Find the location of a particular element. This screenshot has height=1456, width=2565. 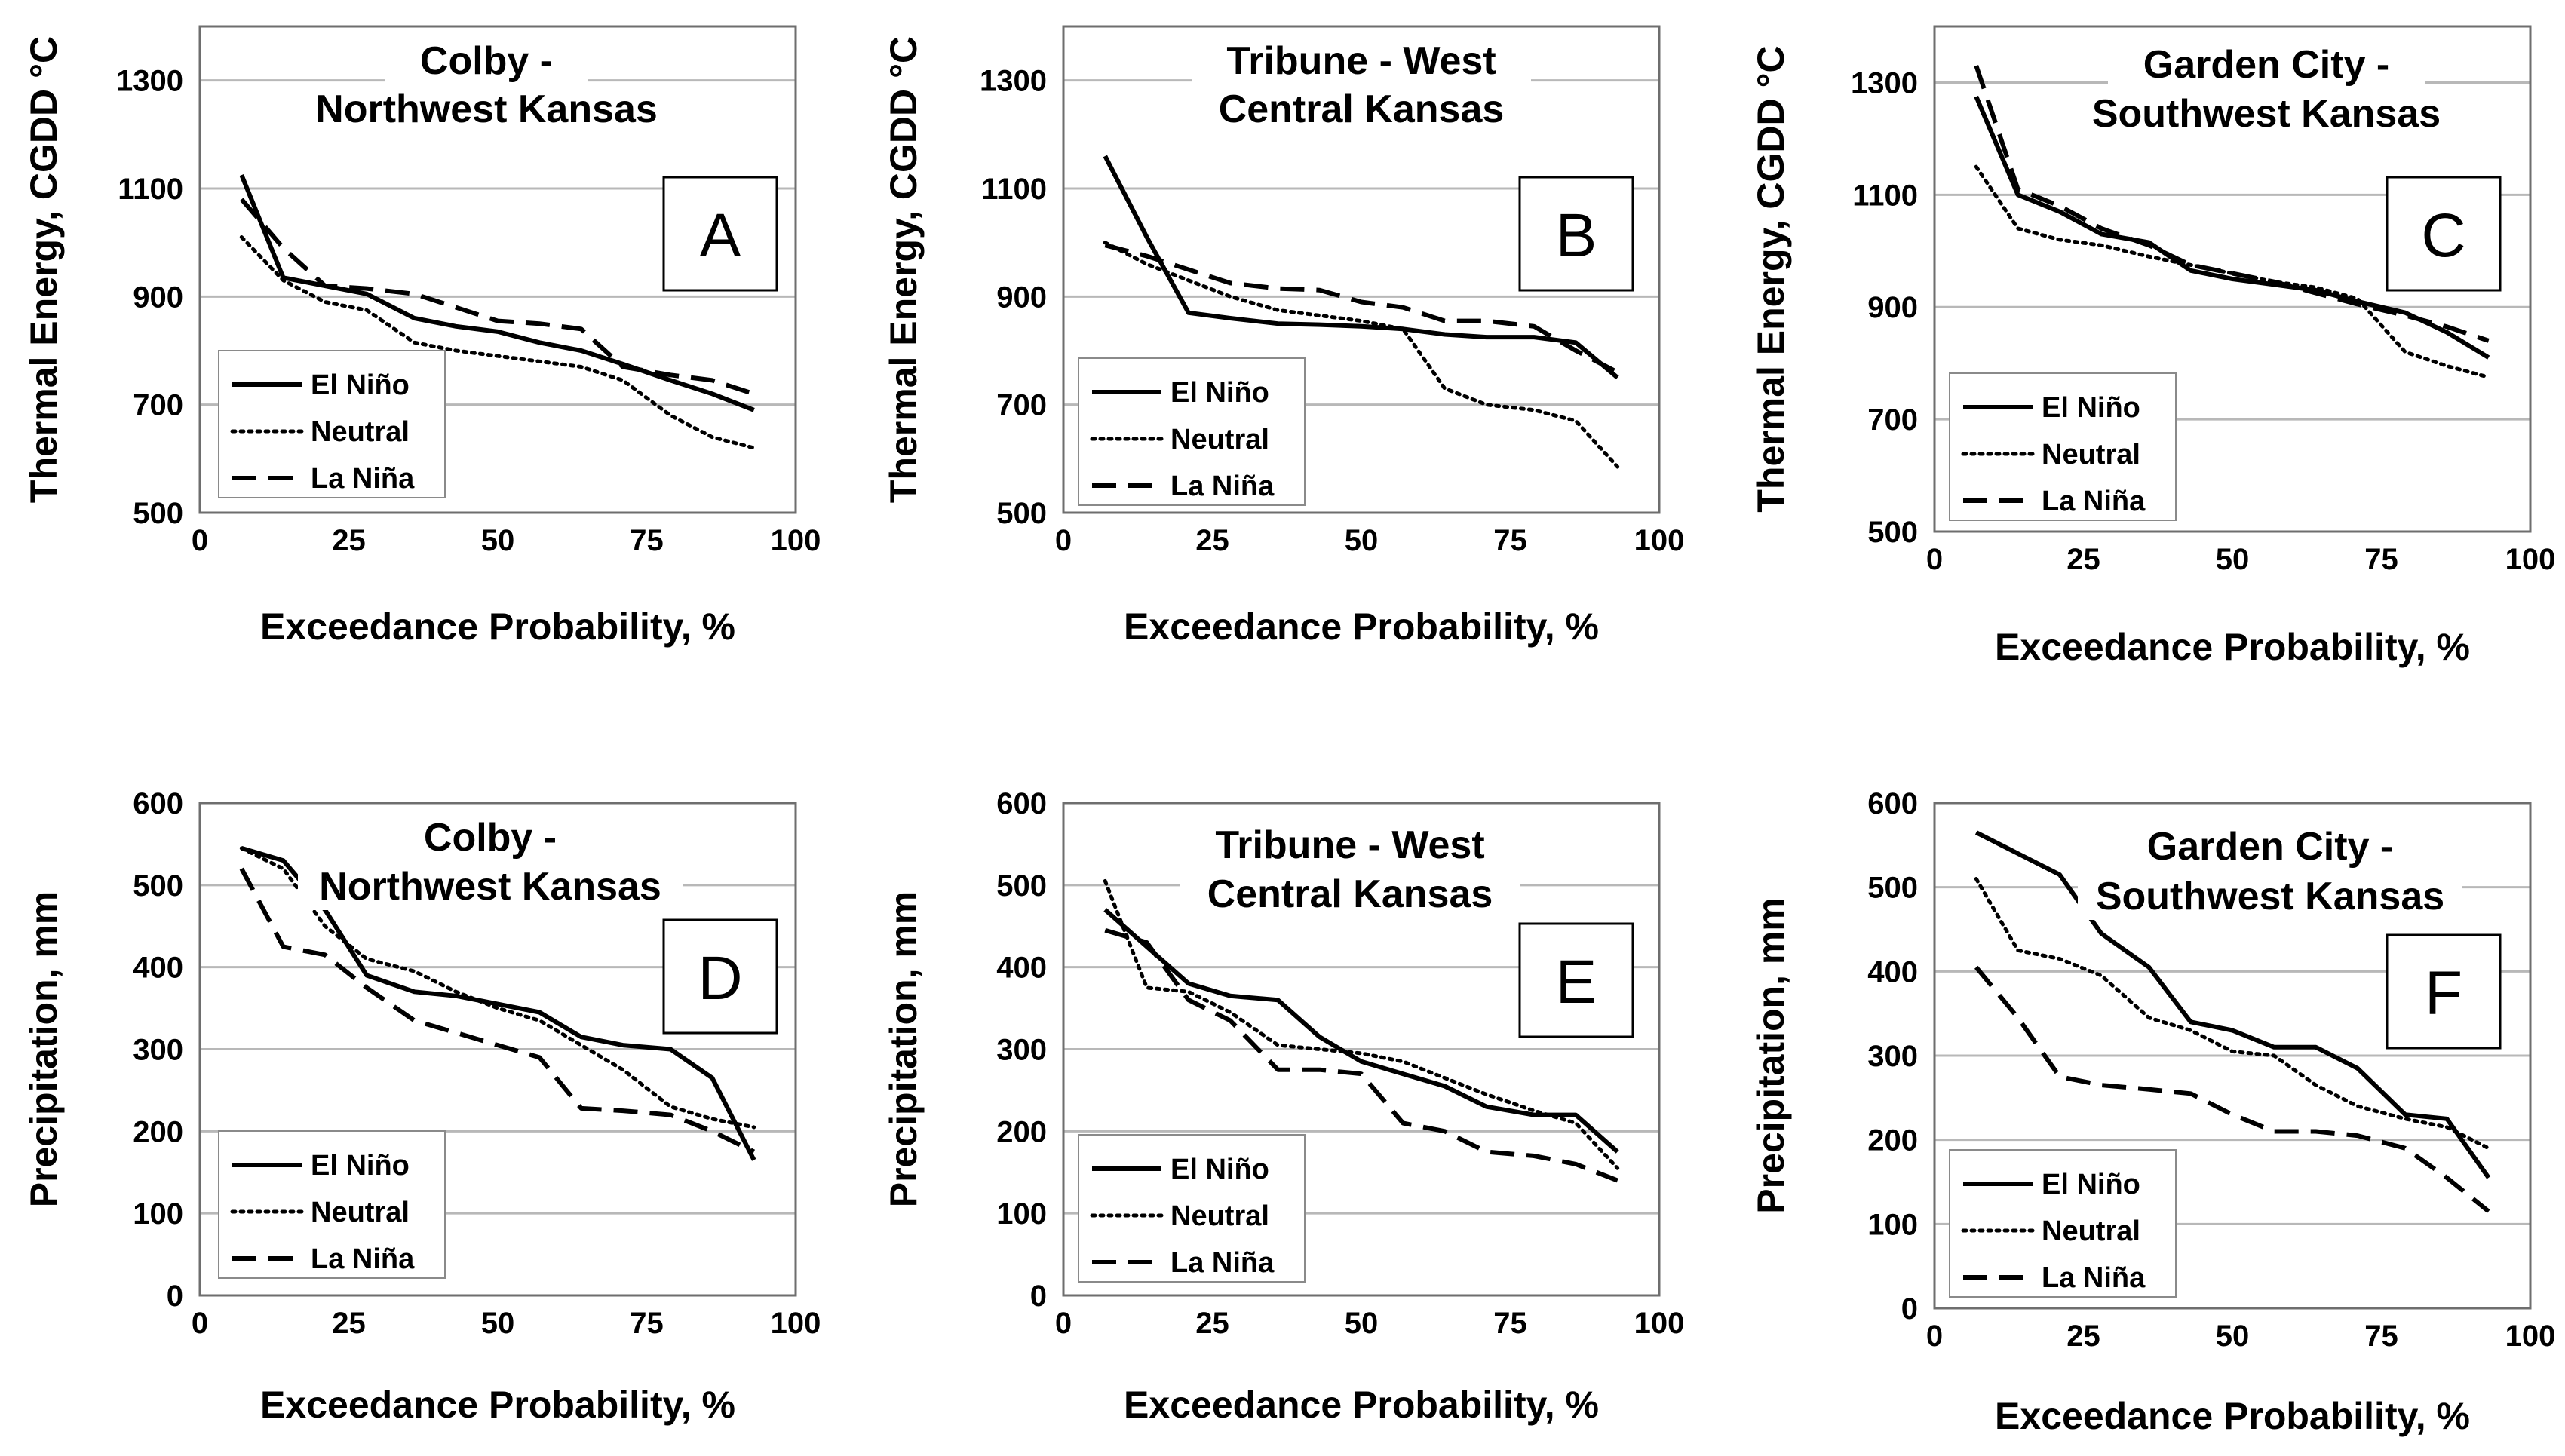

y-tick-label: 600 is located at coordinates (158, 803).